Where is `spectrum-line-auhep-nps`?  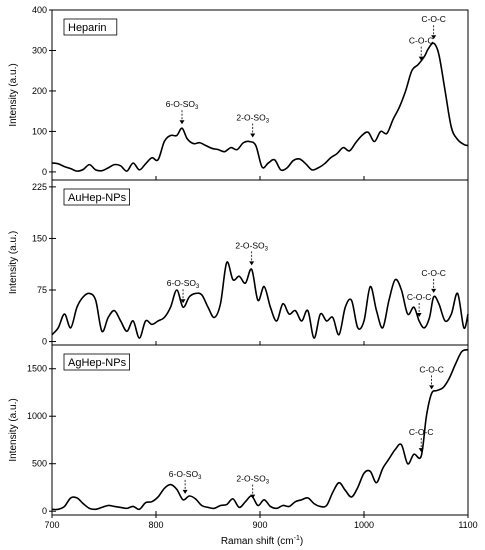
spectrum-line-auhep-nps is located at coordinates (260, 300).